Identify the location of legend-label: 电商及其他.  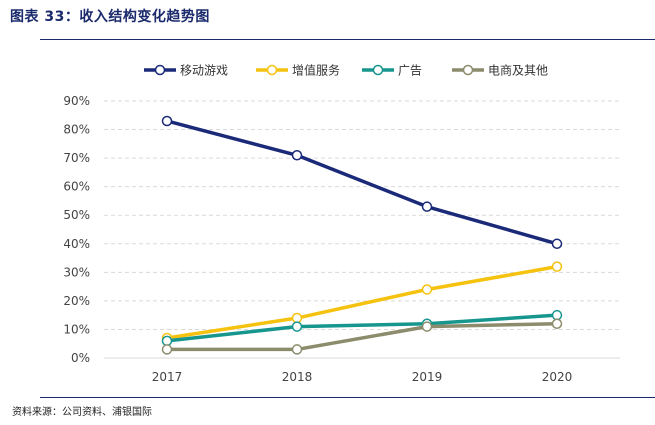
(518, 70).